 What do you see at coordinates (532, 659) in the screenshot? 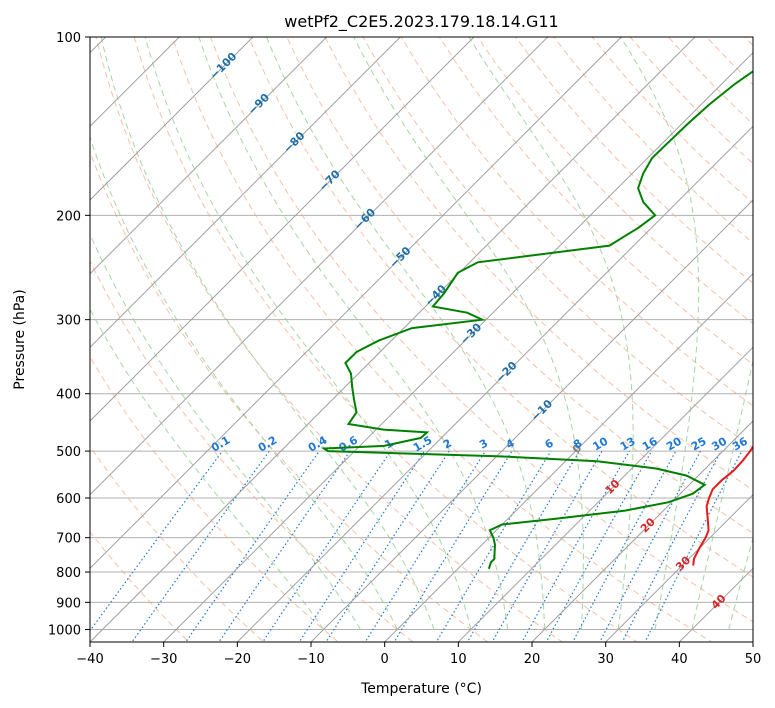
I see `x-tick-label: 20` at bounding box center [532, 659].